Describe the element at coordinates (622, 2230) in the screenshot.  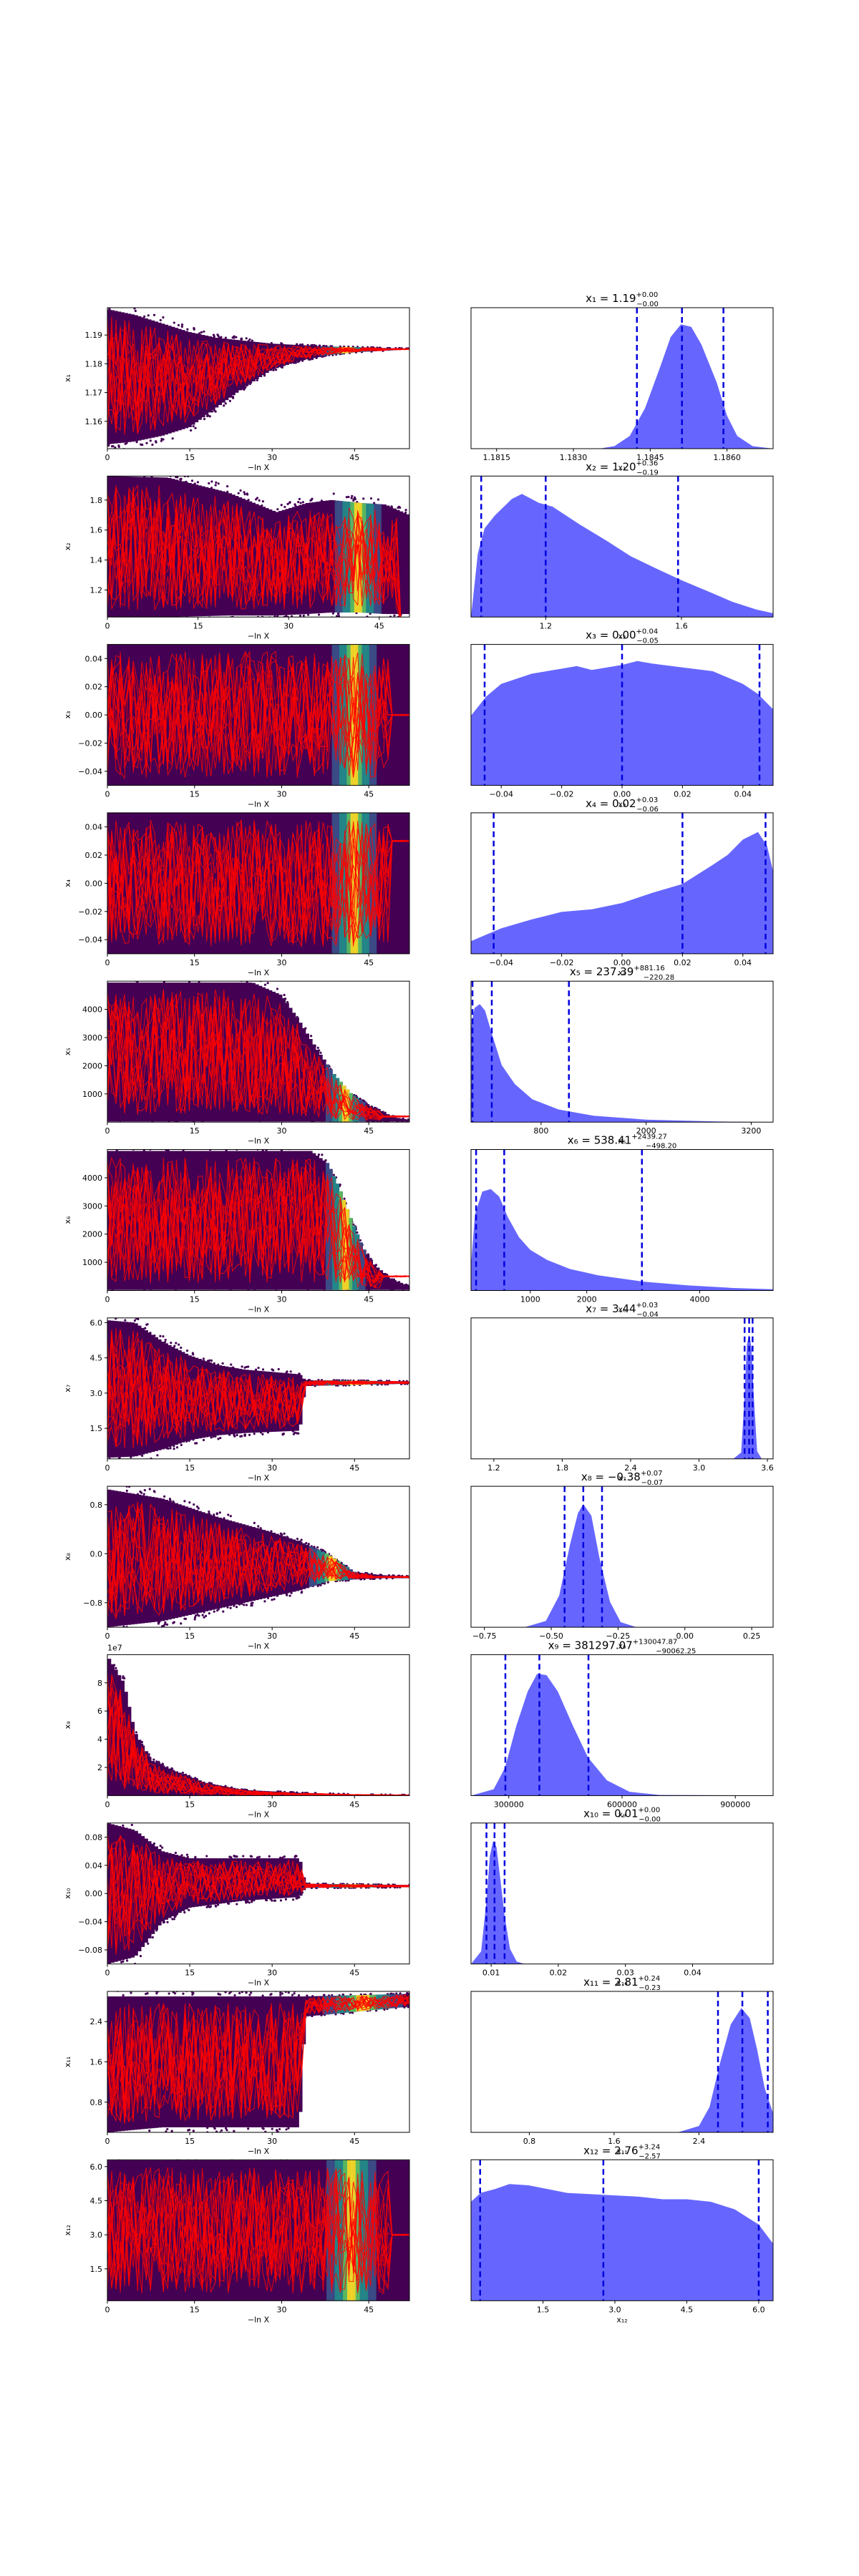
I see `posterior-plot-area-x12` at that location.